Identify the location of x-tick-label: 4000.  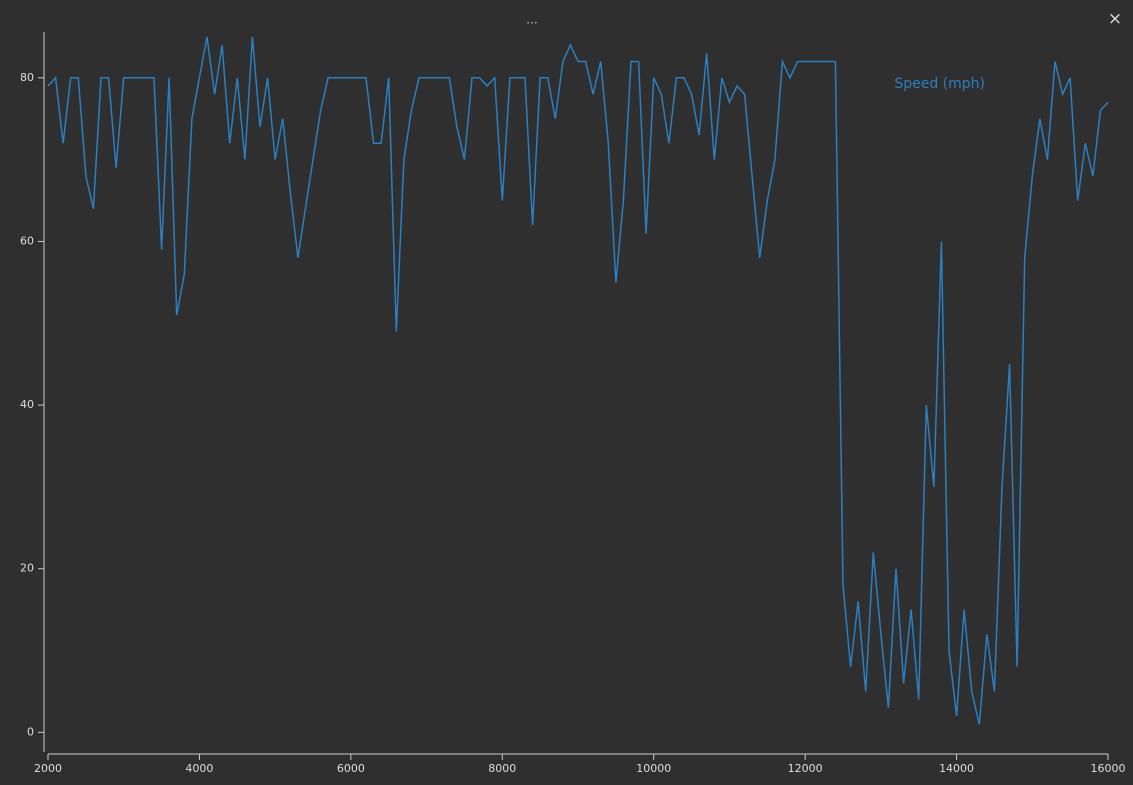
(199, 768).